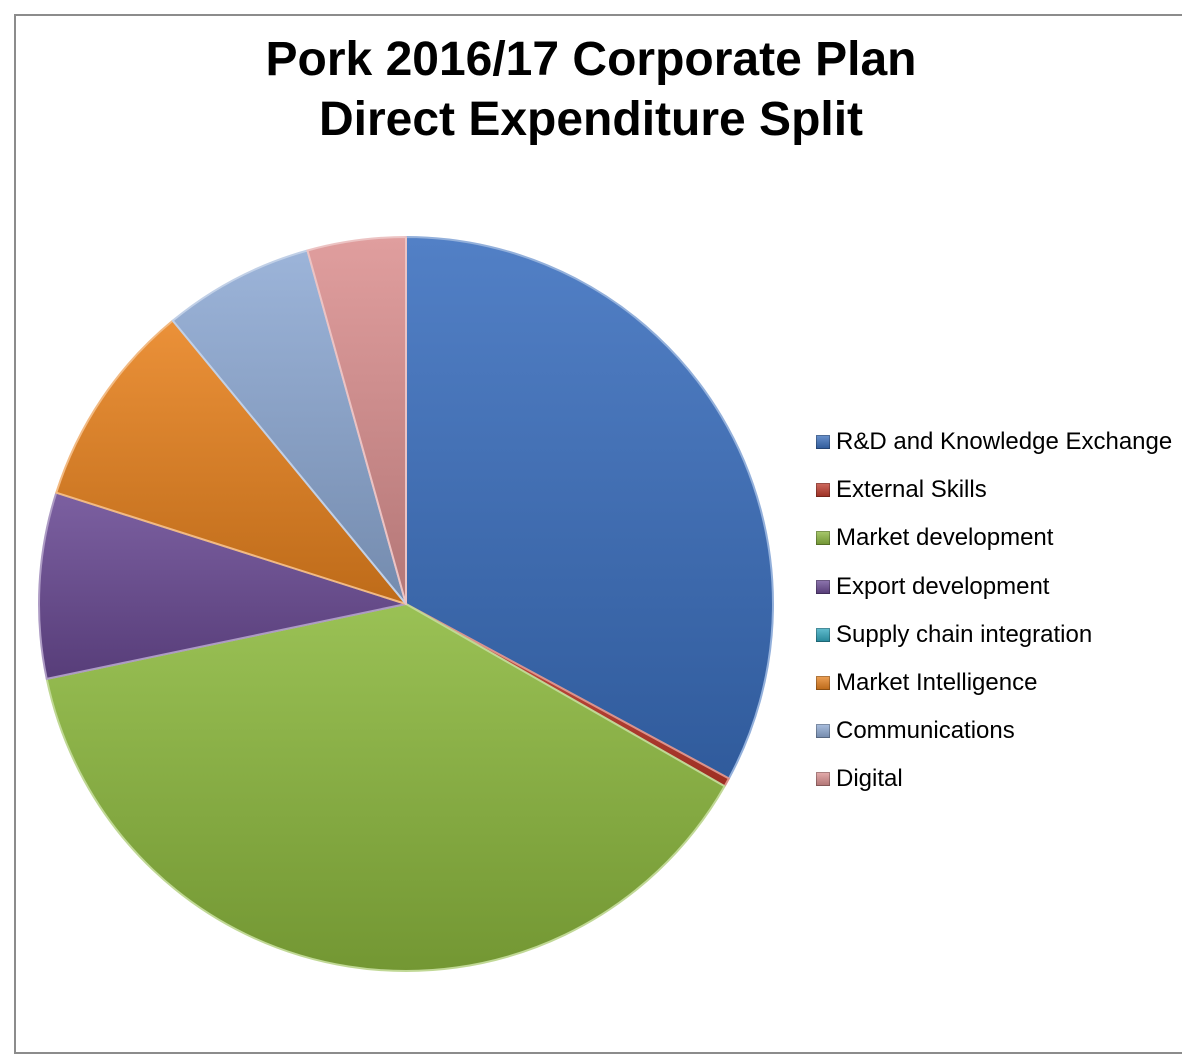  I want to click on legend-item-export-development: Export development, so click(996, 587).